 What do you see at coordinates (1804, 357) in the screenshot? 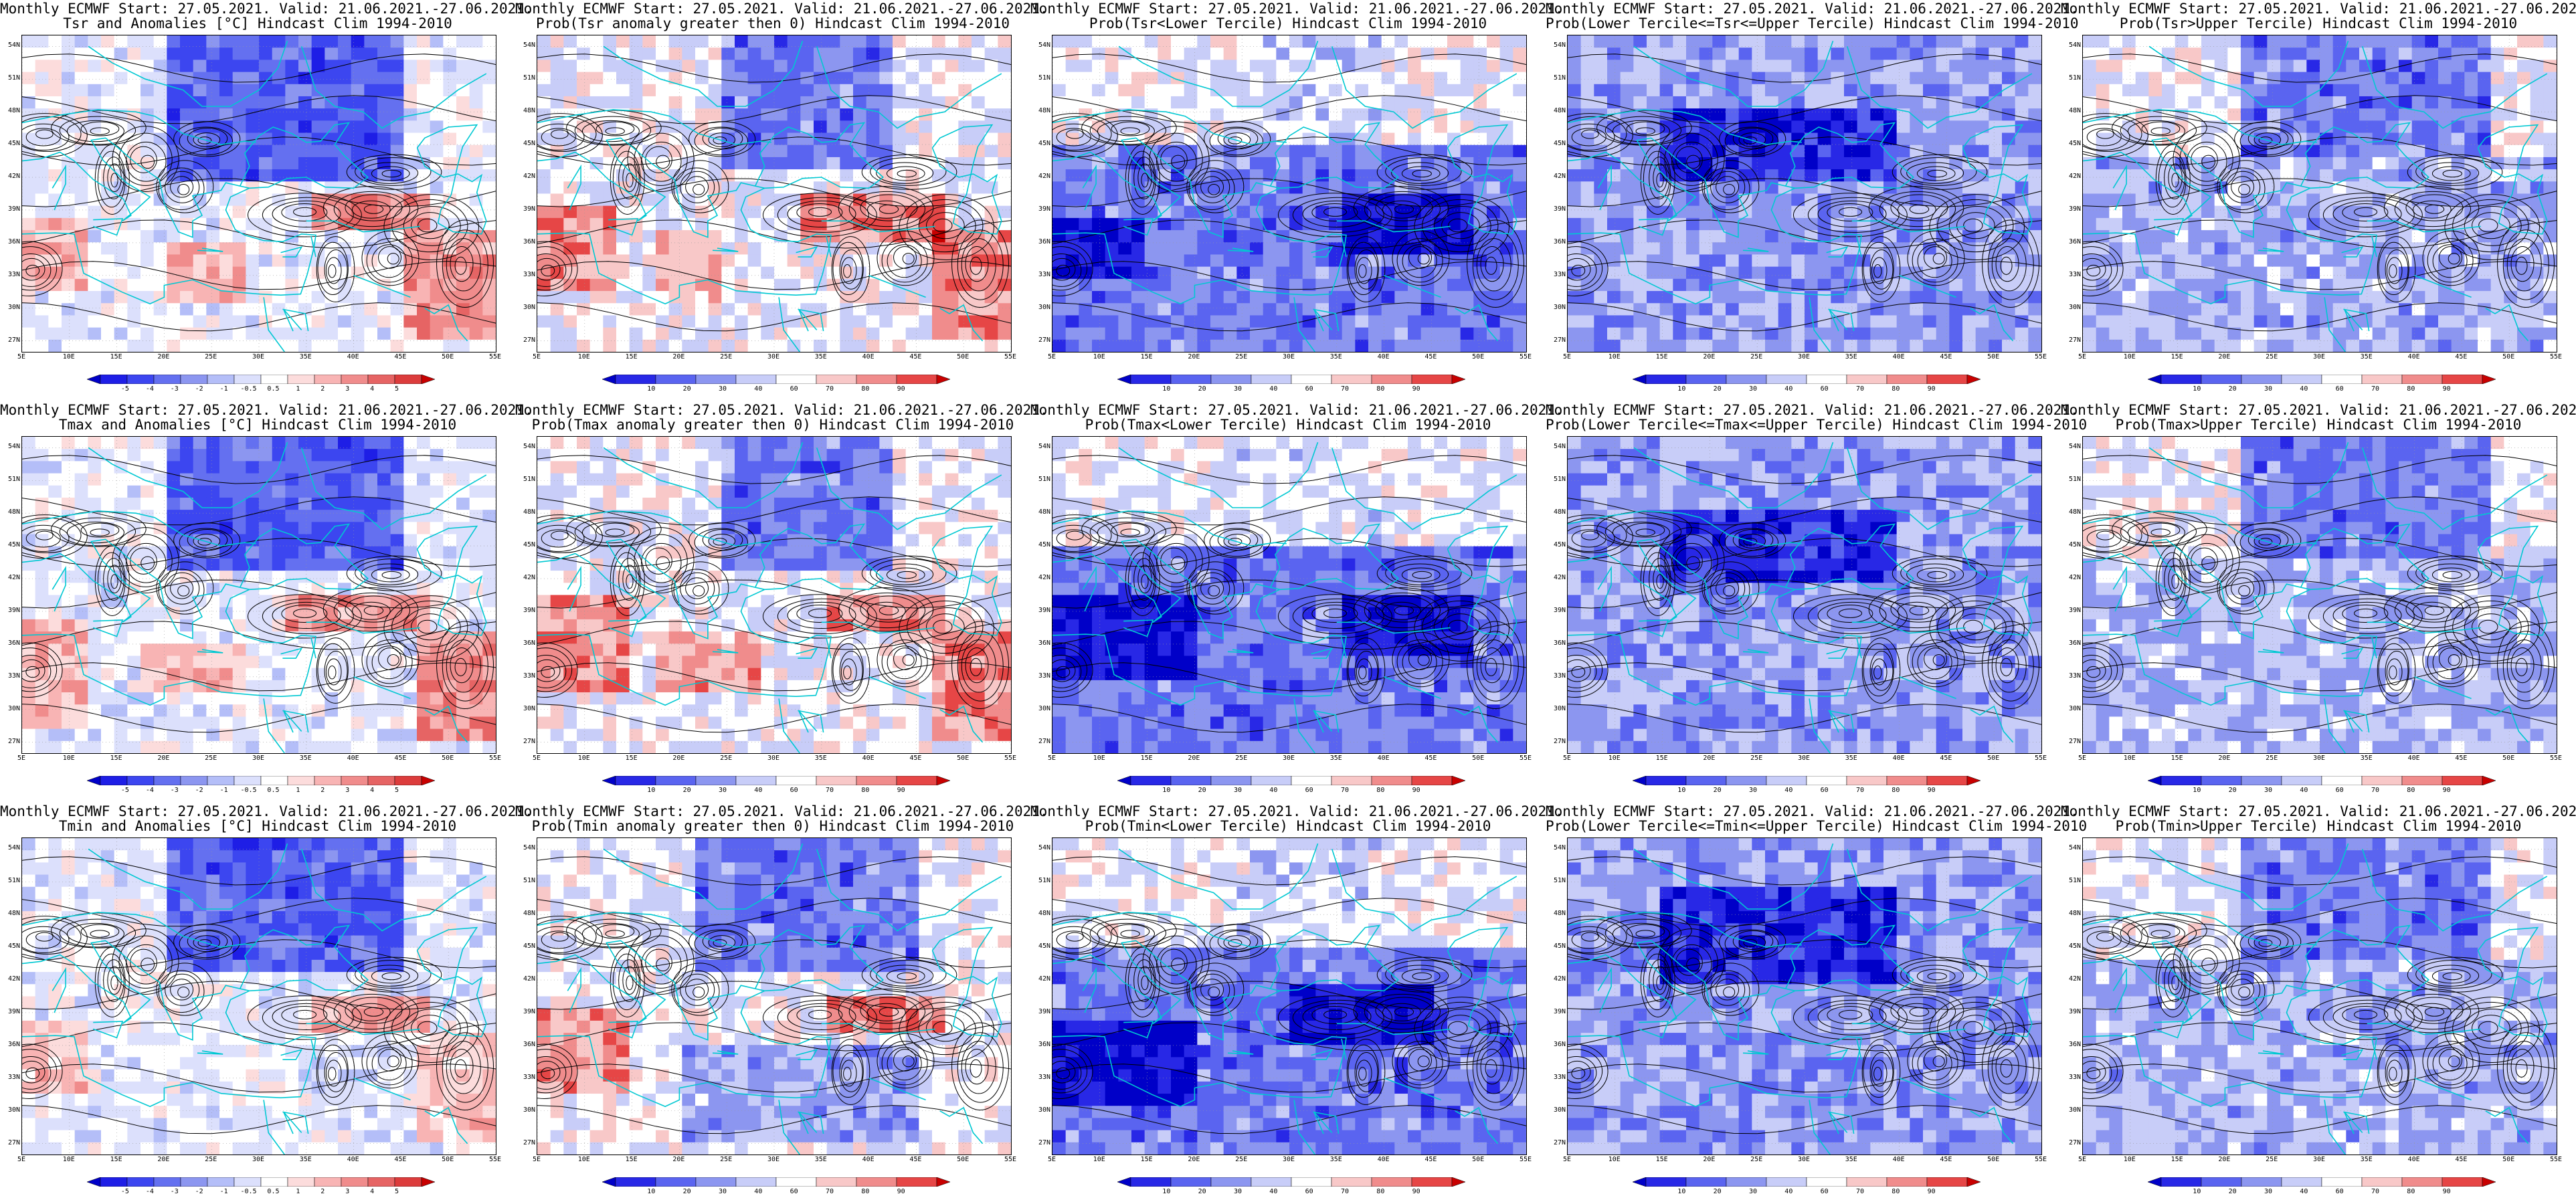
I see `longitude-tick-label: 30E` at bounding box center [1804, 357].